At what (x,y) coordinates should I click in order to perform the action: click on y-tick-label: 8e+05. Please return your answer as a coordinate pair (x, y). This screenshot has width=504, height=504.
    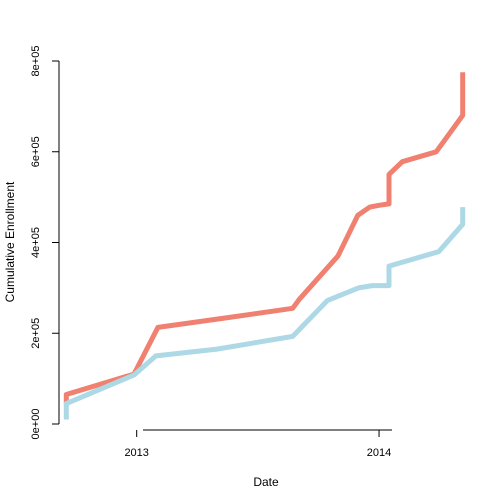
    Looking at the image, I should click on (36, 61).